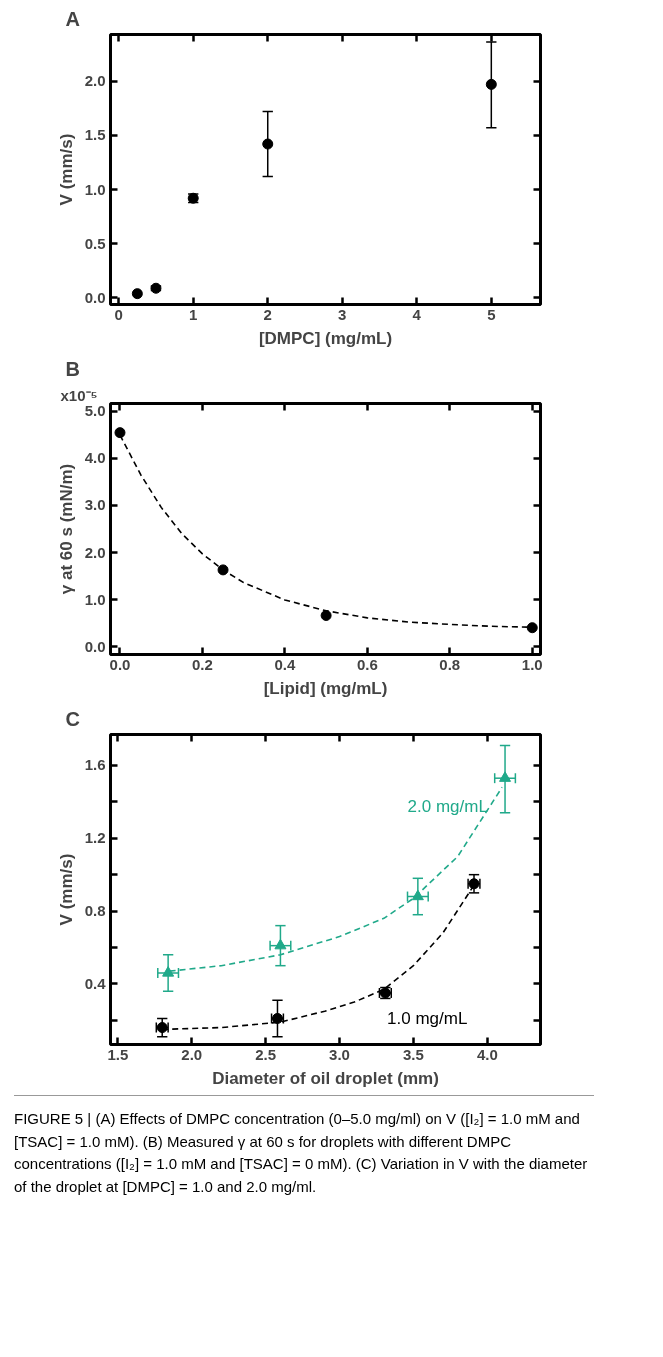 The width and height of the screenshot is (663, 1357). Describe the element at coordinates (413, 1054) in the screenshot. I see `x-tick-label: 3.5` at that location.